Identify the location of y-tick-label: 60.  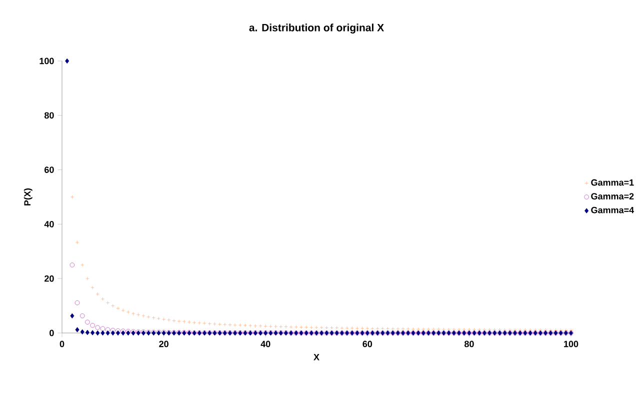
(49, 169).